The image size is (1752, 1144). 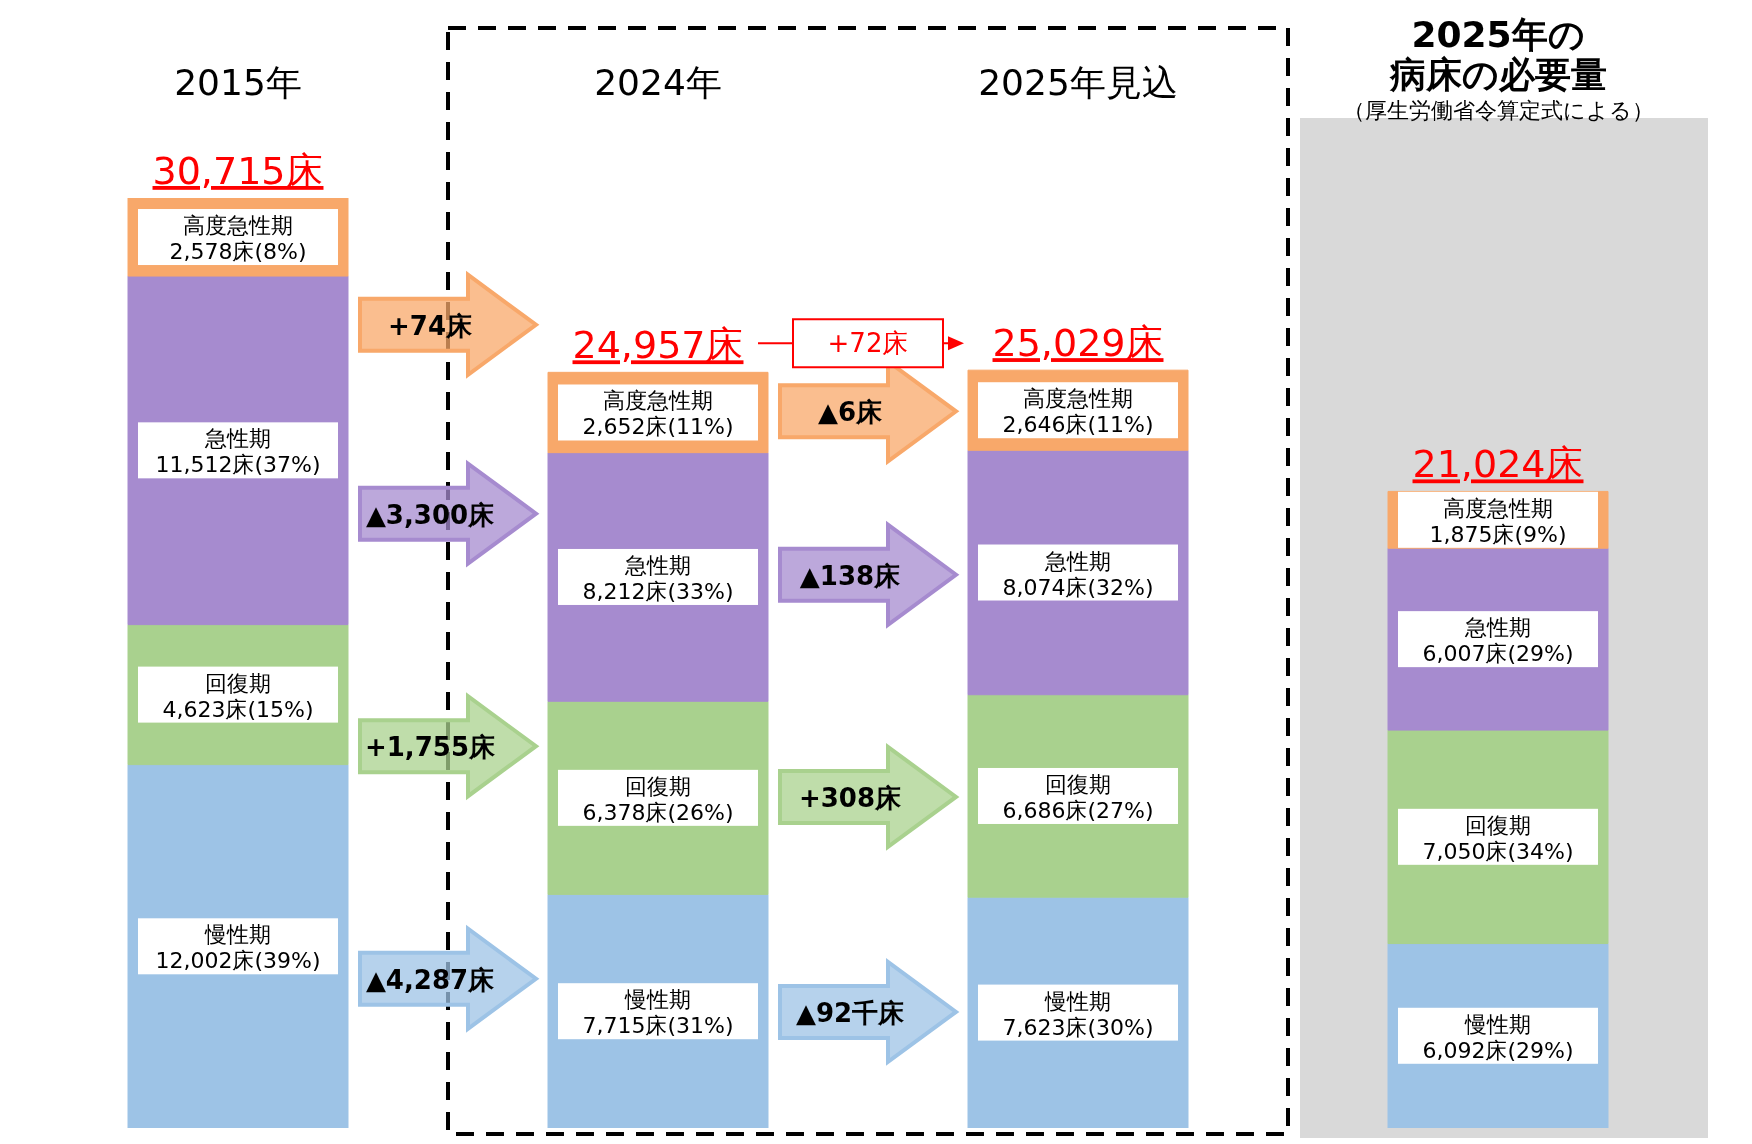 What do you see at coordinates (1498, 508) in the screenshot?
I see `series-label: 高度急性期` at bounding box center [1498, 508].